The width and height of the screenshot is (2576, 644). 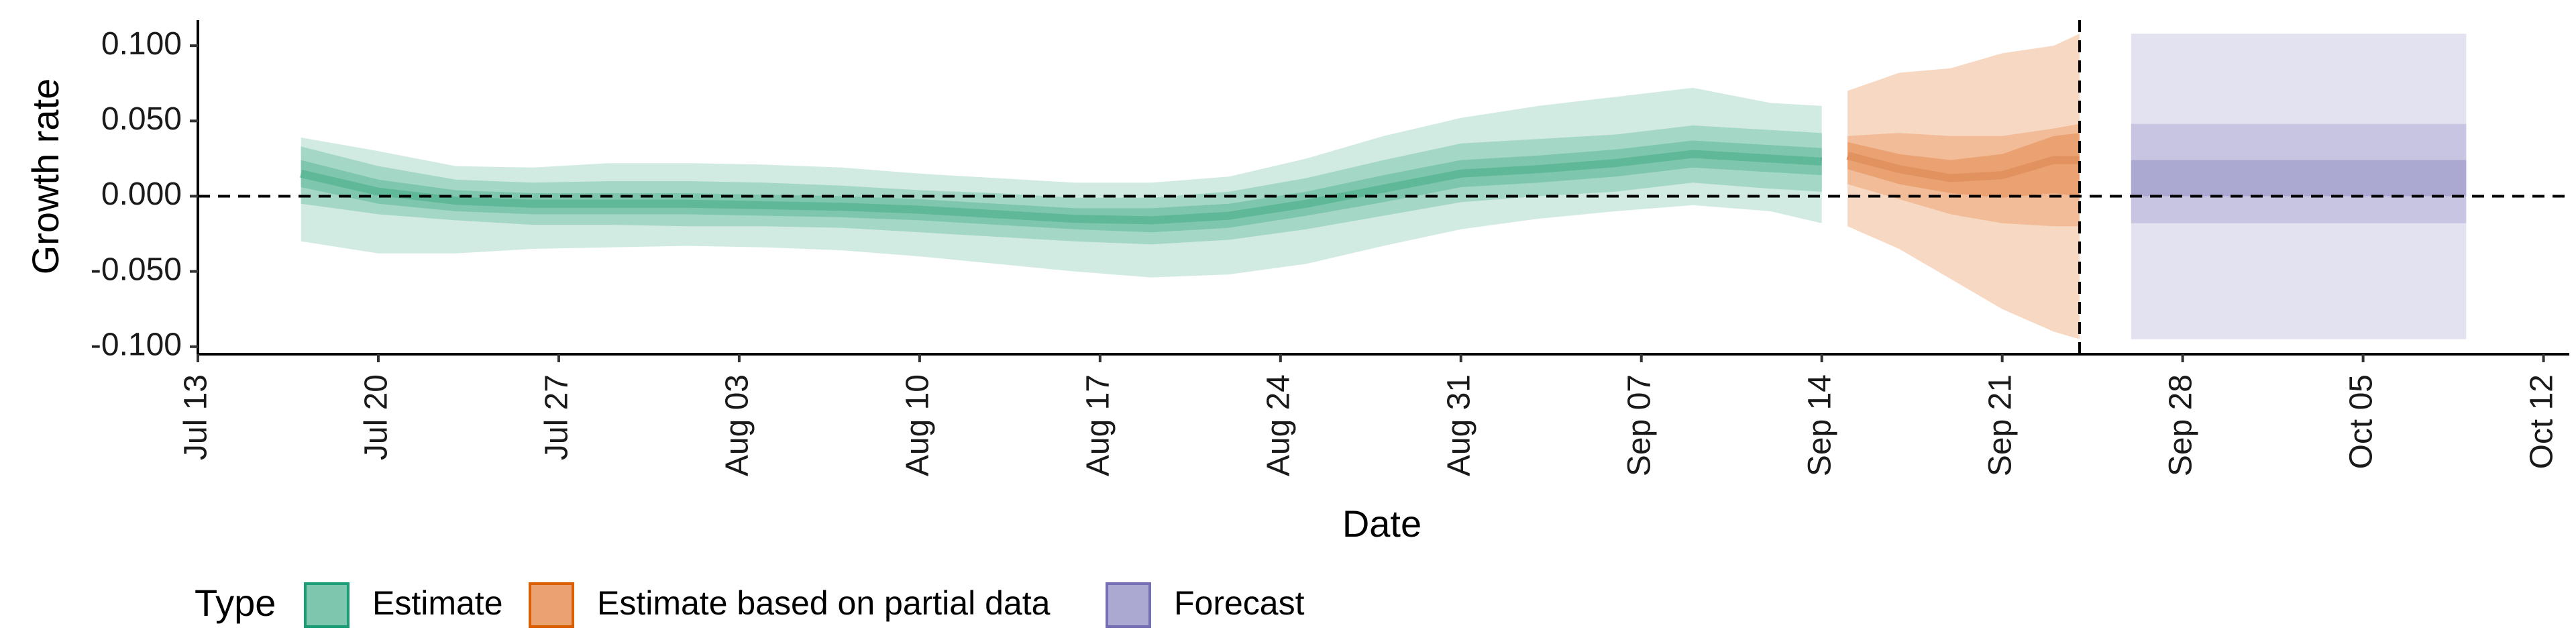 I want to click on x-tick-label: Aug 31, so click(x=1459, y=425).